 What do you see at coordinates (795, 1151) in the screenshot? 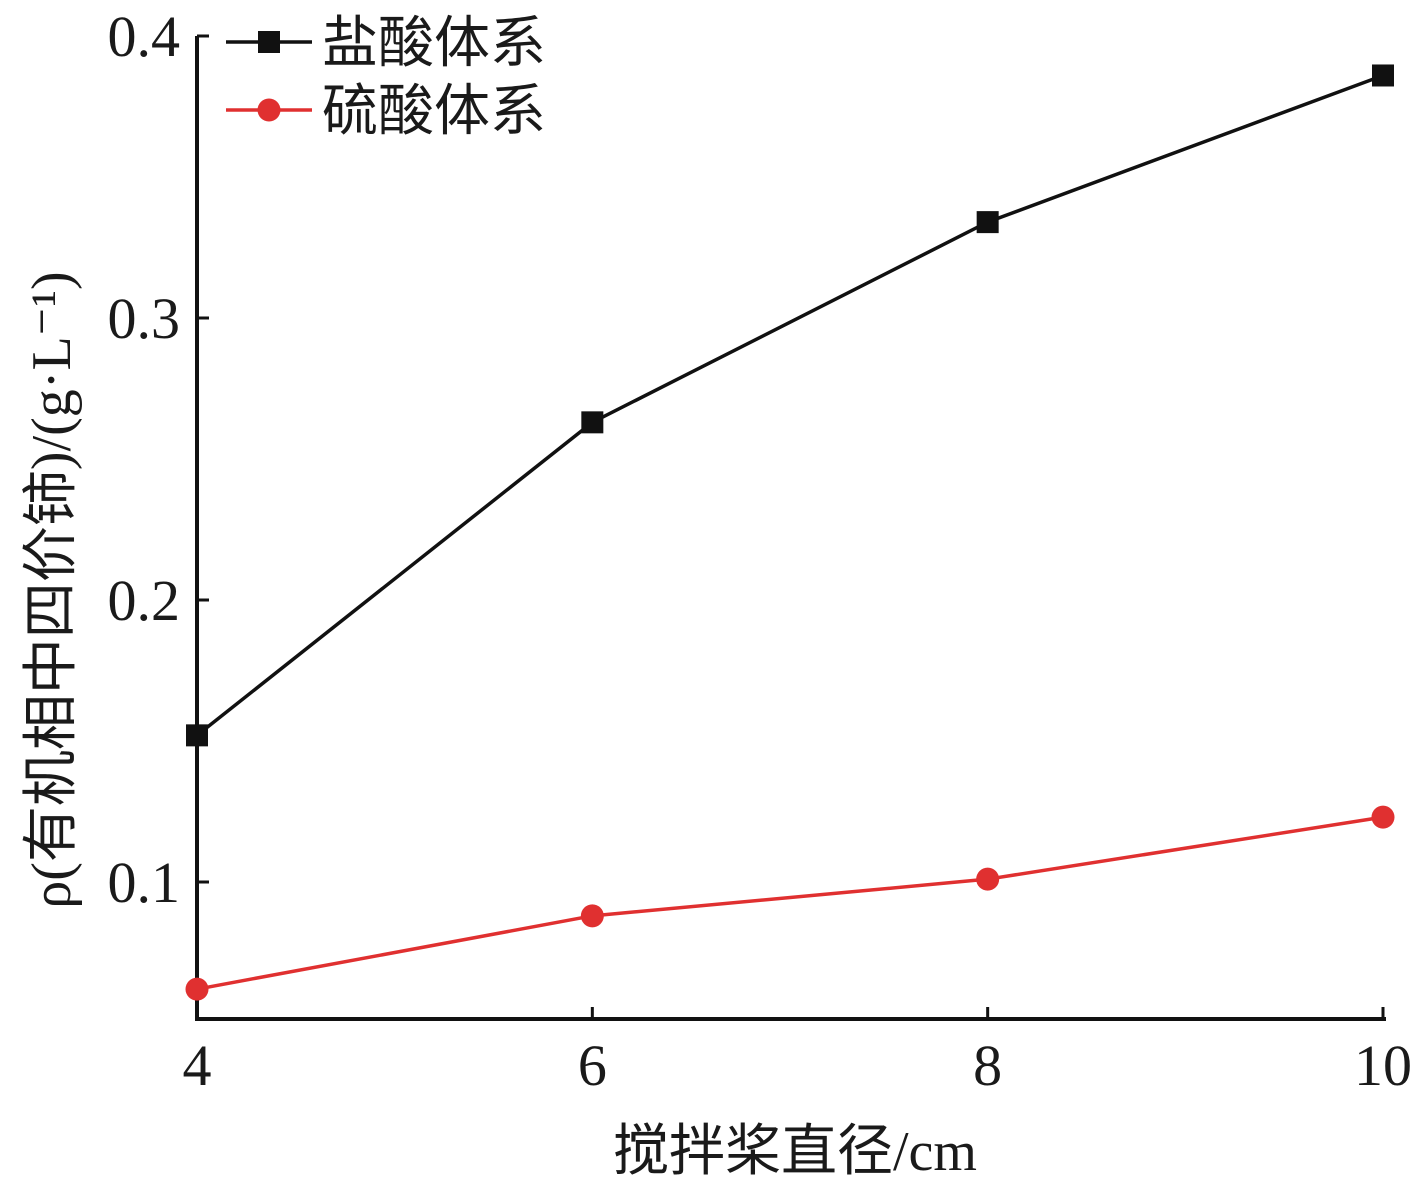
I see `x-axis-title: 搅拌桨直径/cm` at bounding box center [795, 1151].